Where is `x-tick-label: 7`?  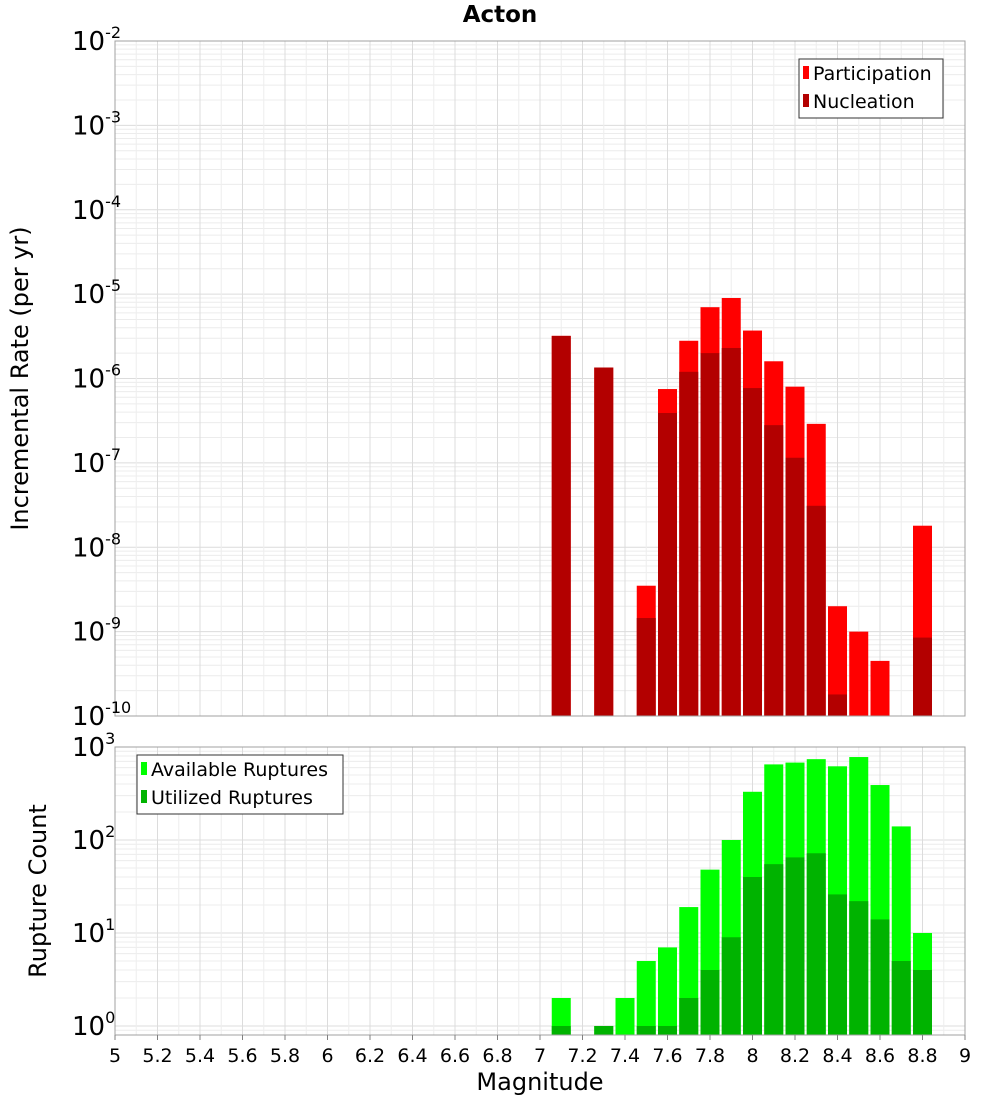 x-tick-label: 7 is located at coordinates (540, 1056).